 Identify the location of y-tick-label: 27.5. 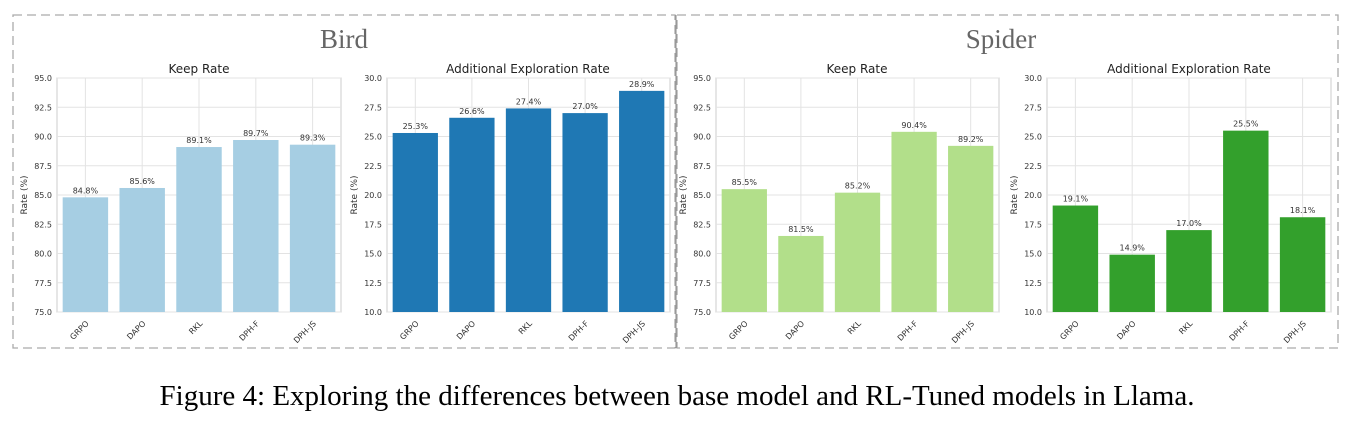
(1033, 107).